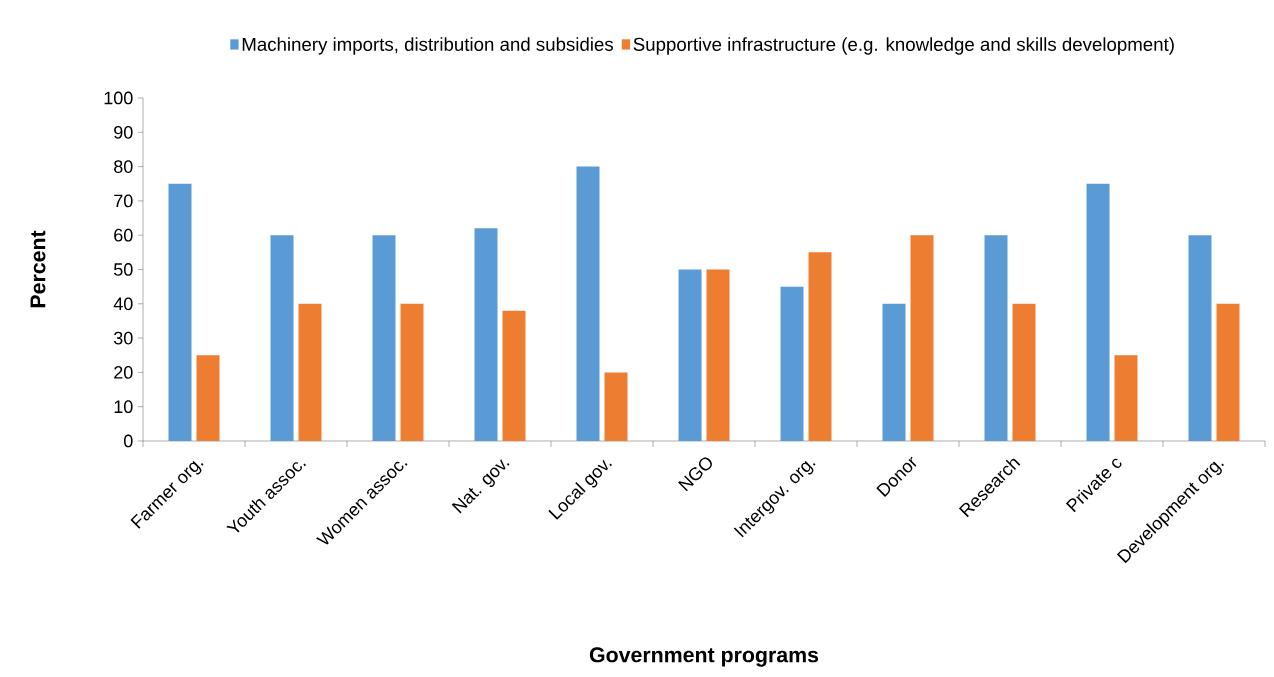 The height and width of the screenshot is (677, 1274). What do you see at coordinates (123, 304) in the screenshot?
I see `y-tick-label: 40` at bounding box center [123, 304].